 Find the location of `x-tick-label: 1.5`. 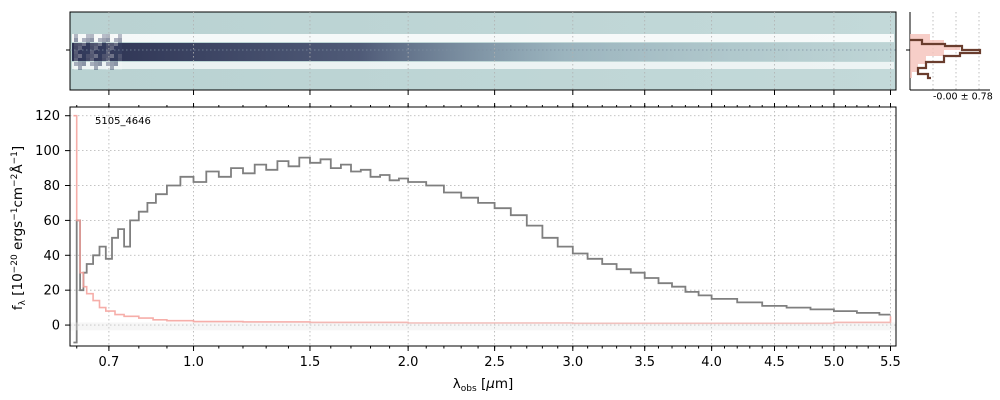

x-tick-label: 1.5 is located at coordinates (310, 362).